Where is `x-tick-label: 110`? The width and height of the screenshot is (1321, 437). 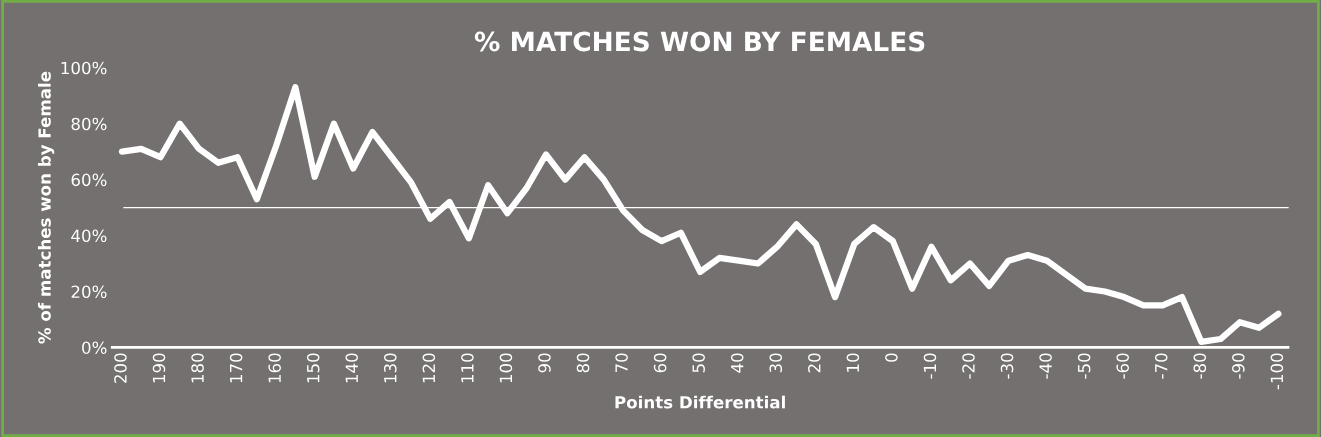
x-tick-label: 110 is located at coordinates (467, 368).